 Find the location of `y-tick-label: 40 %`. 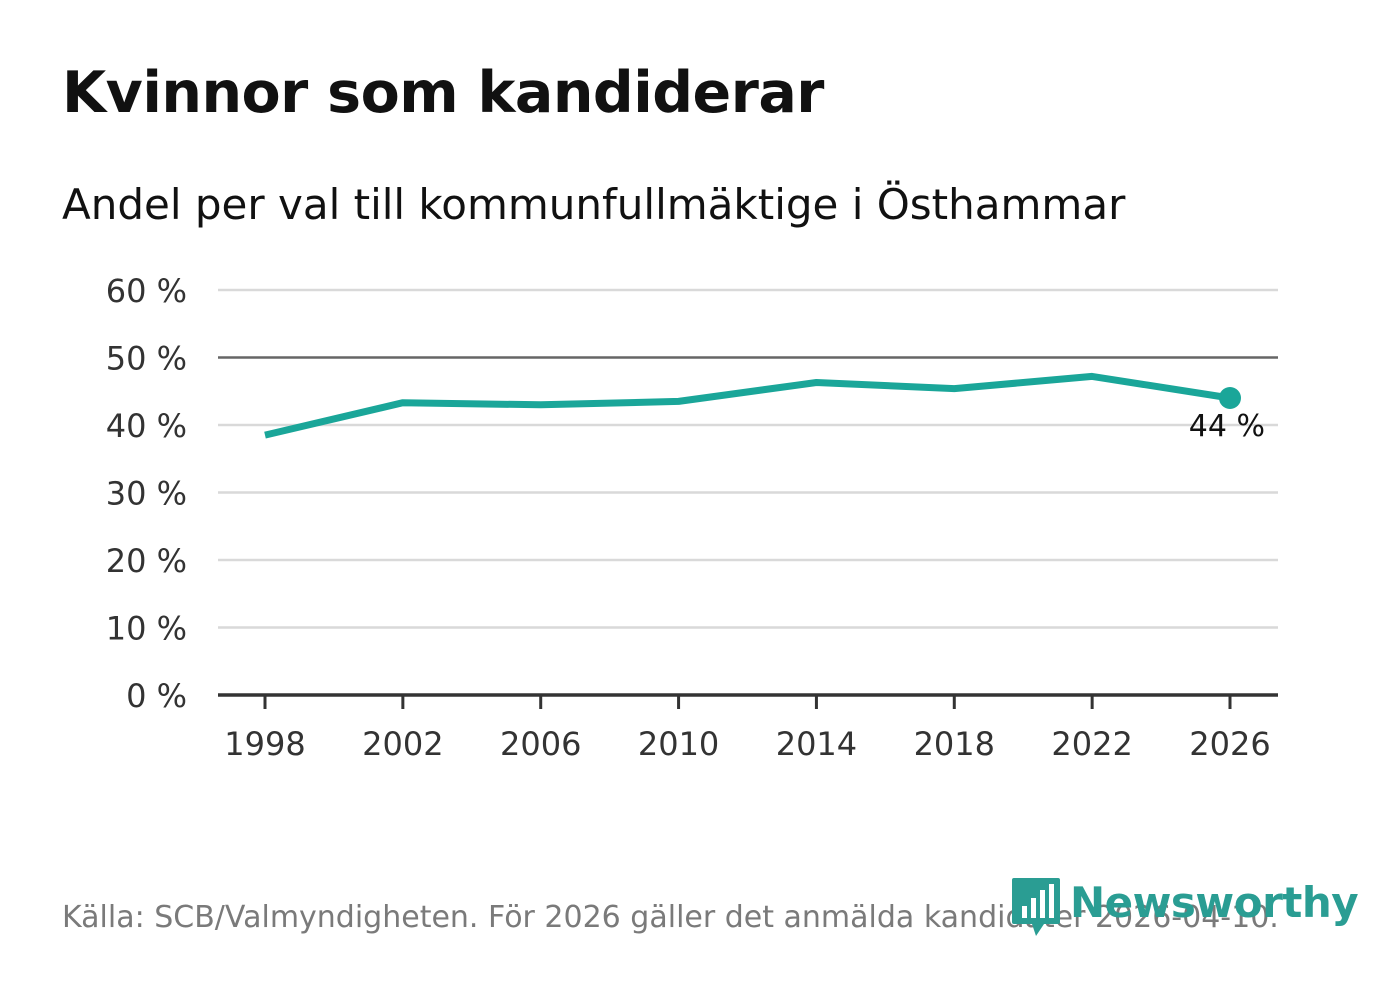

y-tick-label: 40 % is located at coordinates (146, 426).